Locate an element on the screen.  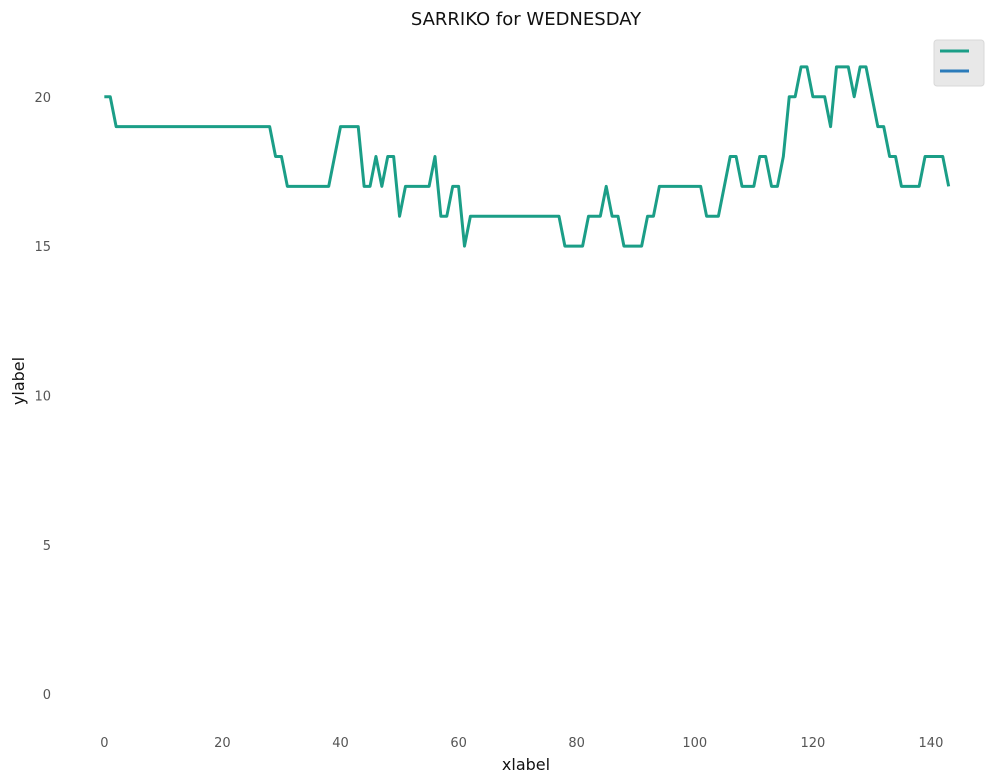
y-axis-label: ylabel is located at coordinates (18, 381).